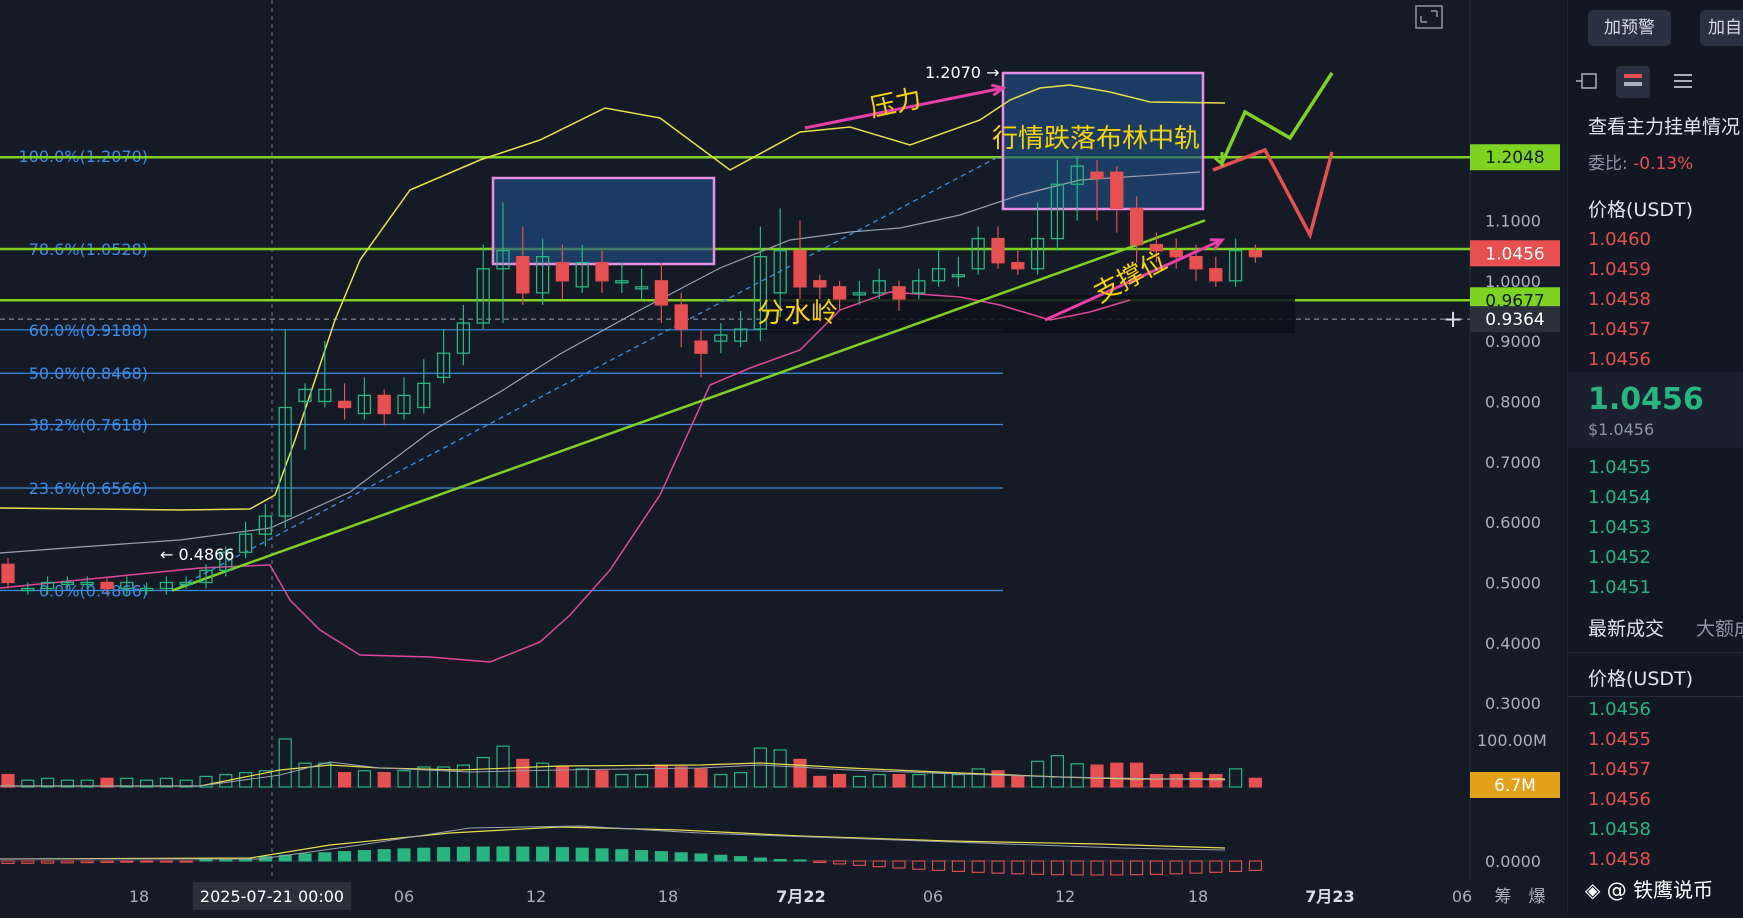  What do you see at coordinates (800, 896) in the screenshot?
I see `x-tick-label: 7月22` at bounding box center [800, 896].